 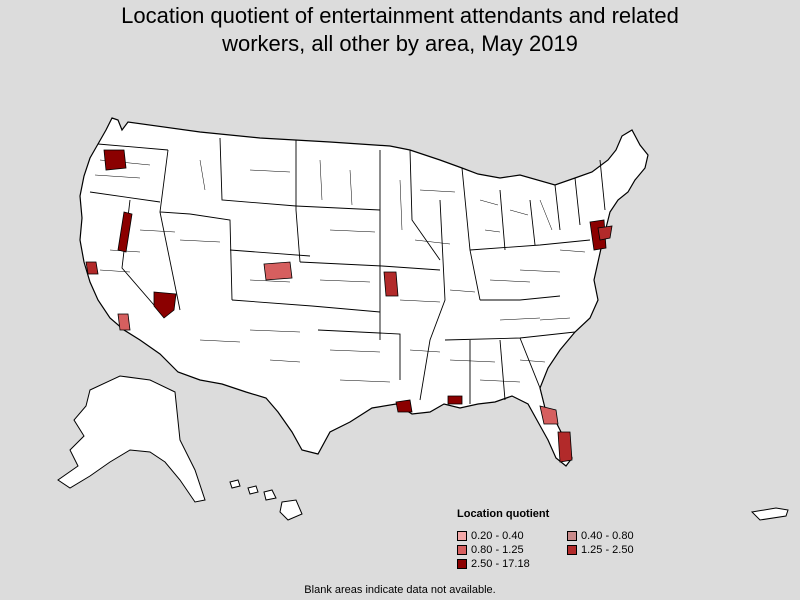 I want to click on legend-item-3: 1.25 - 2.50, so click(x=612, y=550).